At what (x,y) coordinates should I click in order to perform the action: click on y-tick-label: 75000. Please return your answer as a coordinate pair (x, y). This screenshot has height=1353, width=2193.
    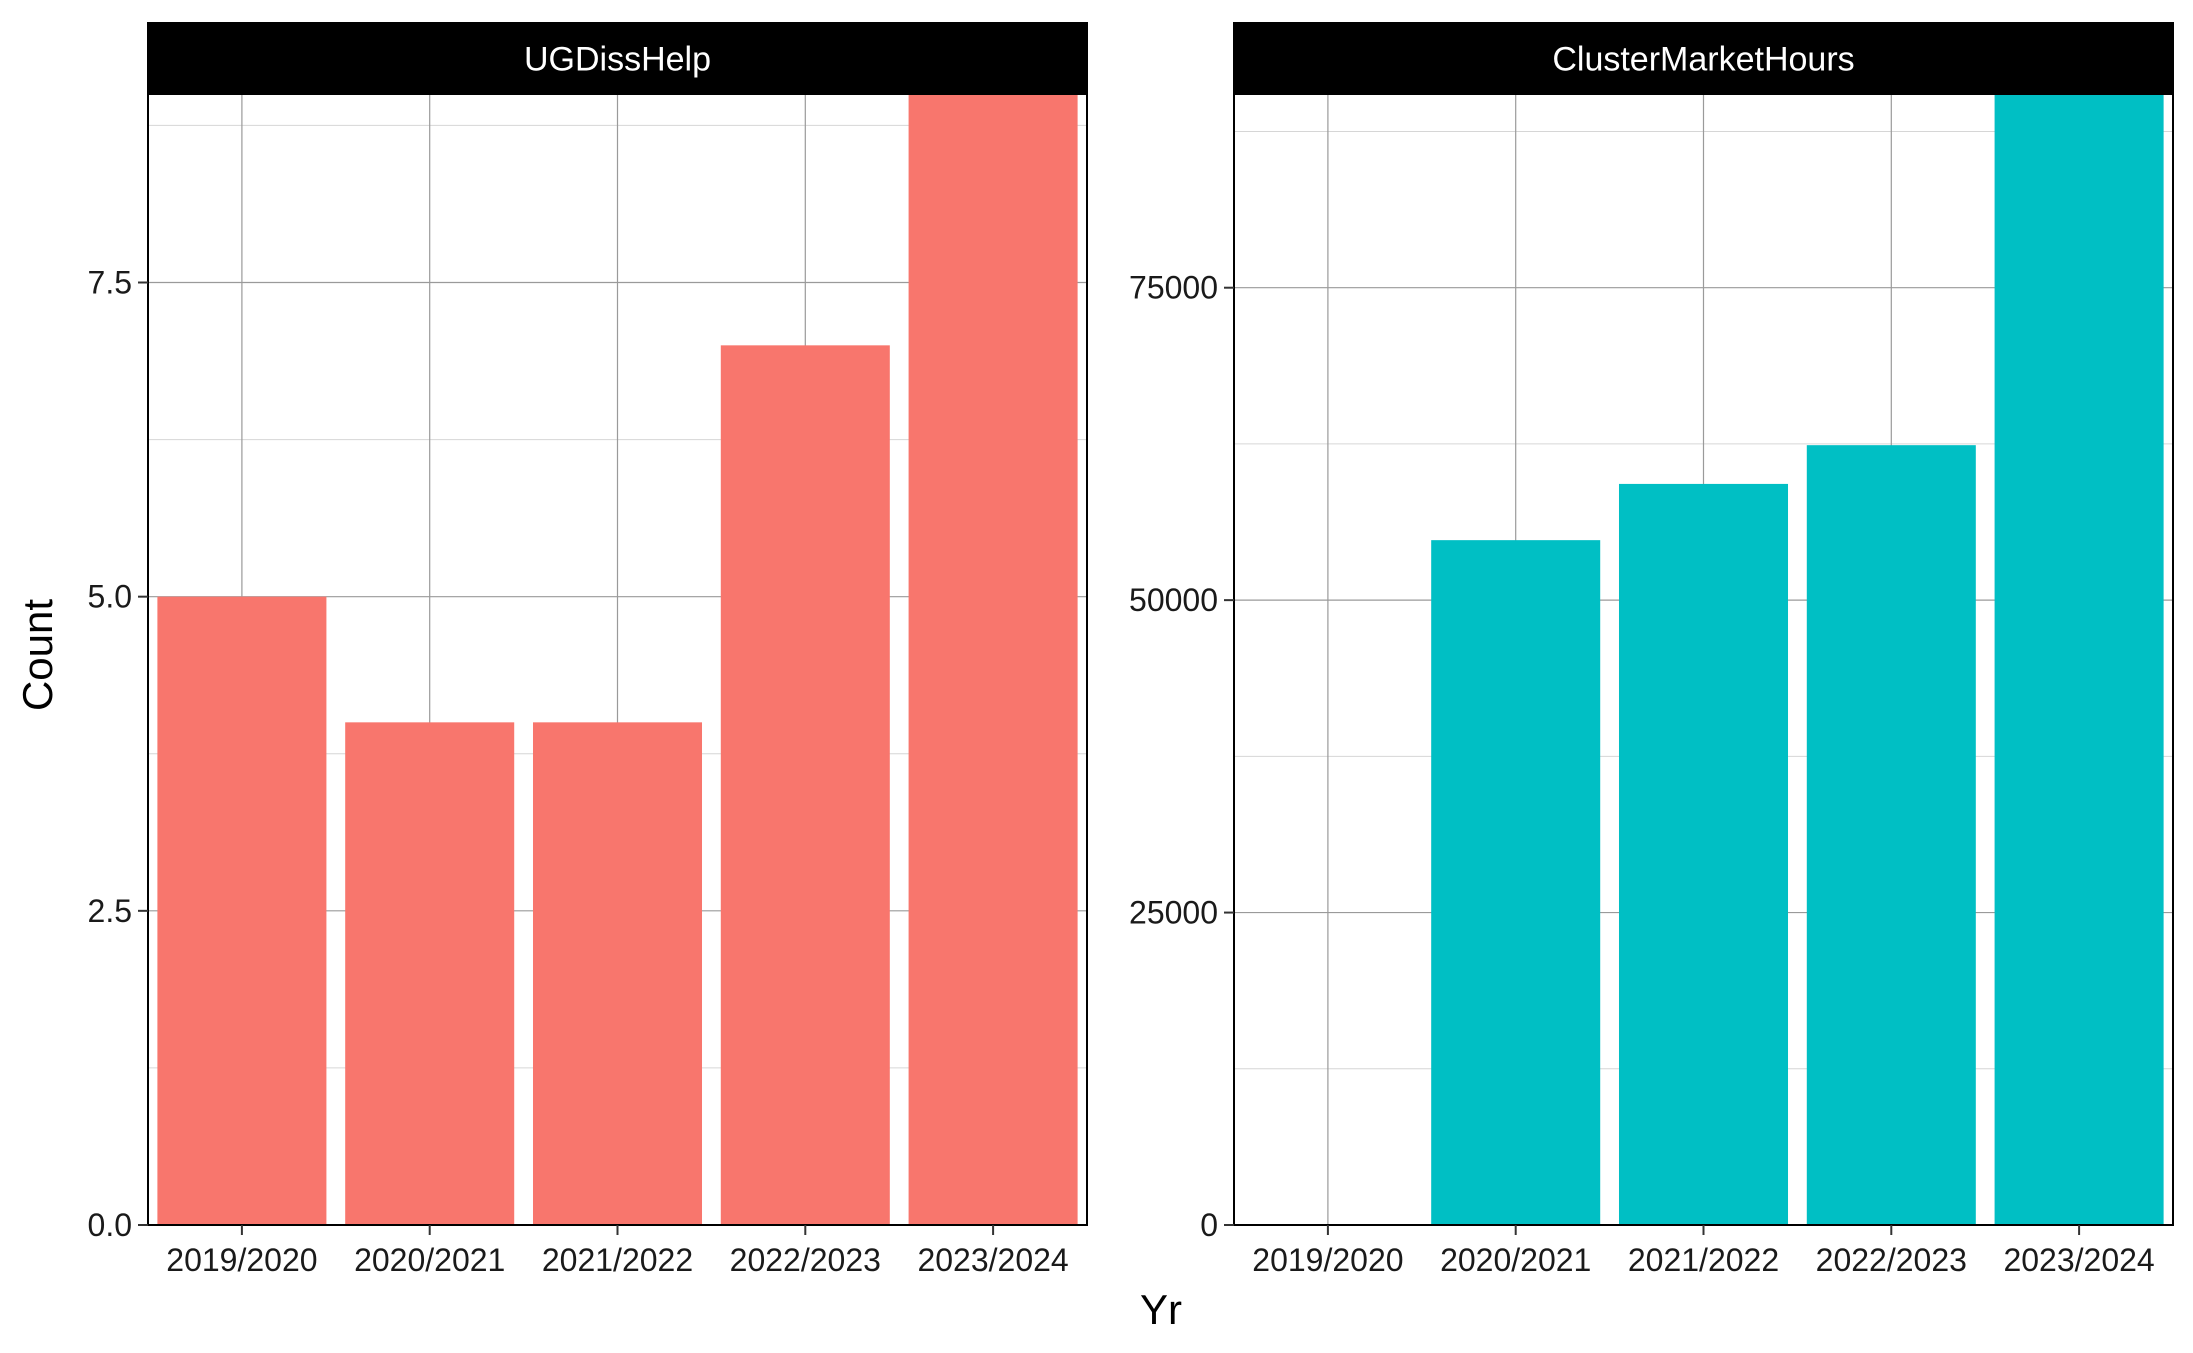
    Looking at the image, I should click on (1173, 288).